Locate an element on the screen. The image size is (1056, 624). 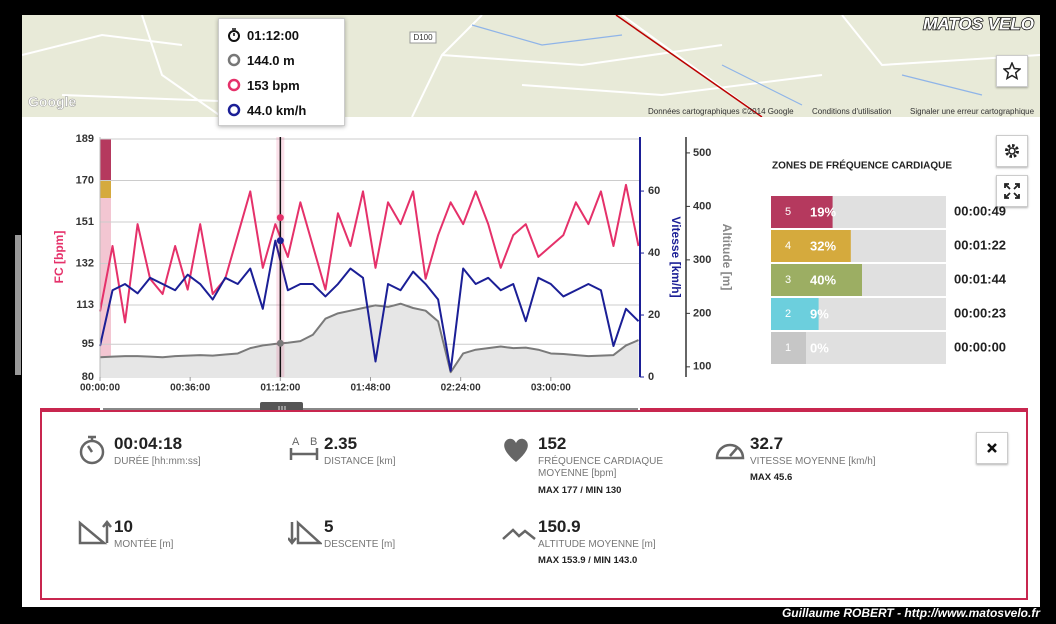
y3-tick-label: 300 is located at coordinates (702, 260).